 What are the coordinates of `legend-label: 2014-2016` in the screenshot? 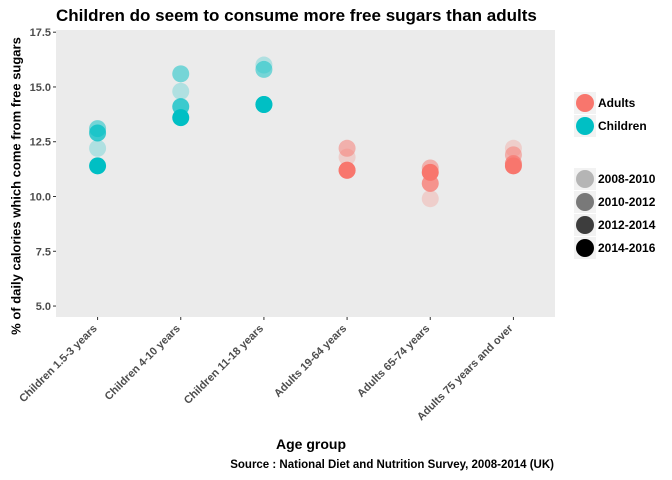 It's located at (627, 248).